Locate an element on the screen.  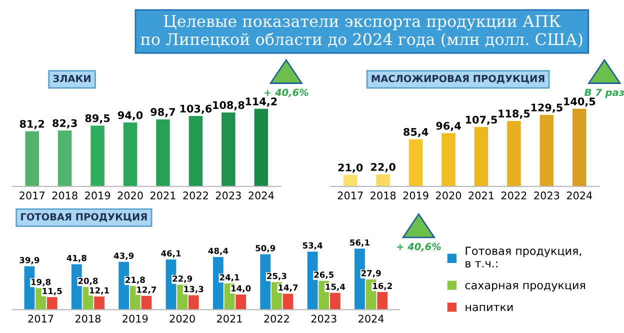
text: В 7 раз is located at coordinates (604, 93).